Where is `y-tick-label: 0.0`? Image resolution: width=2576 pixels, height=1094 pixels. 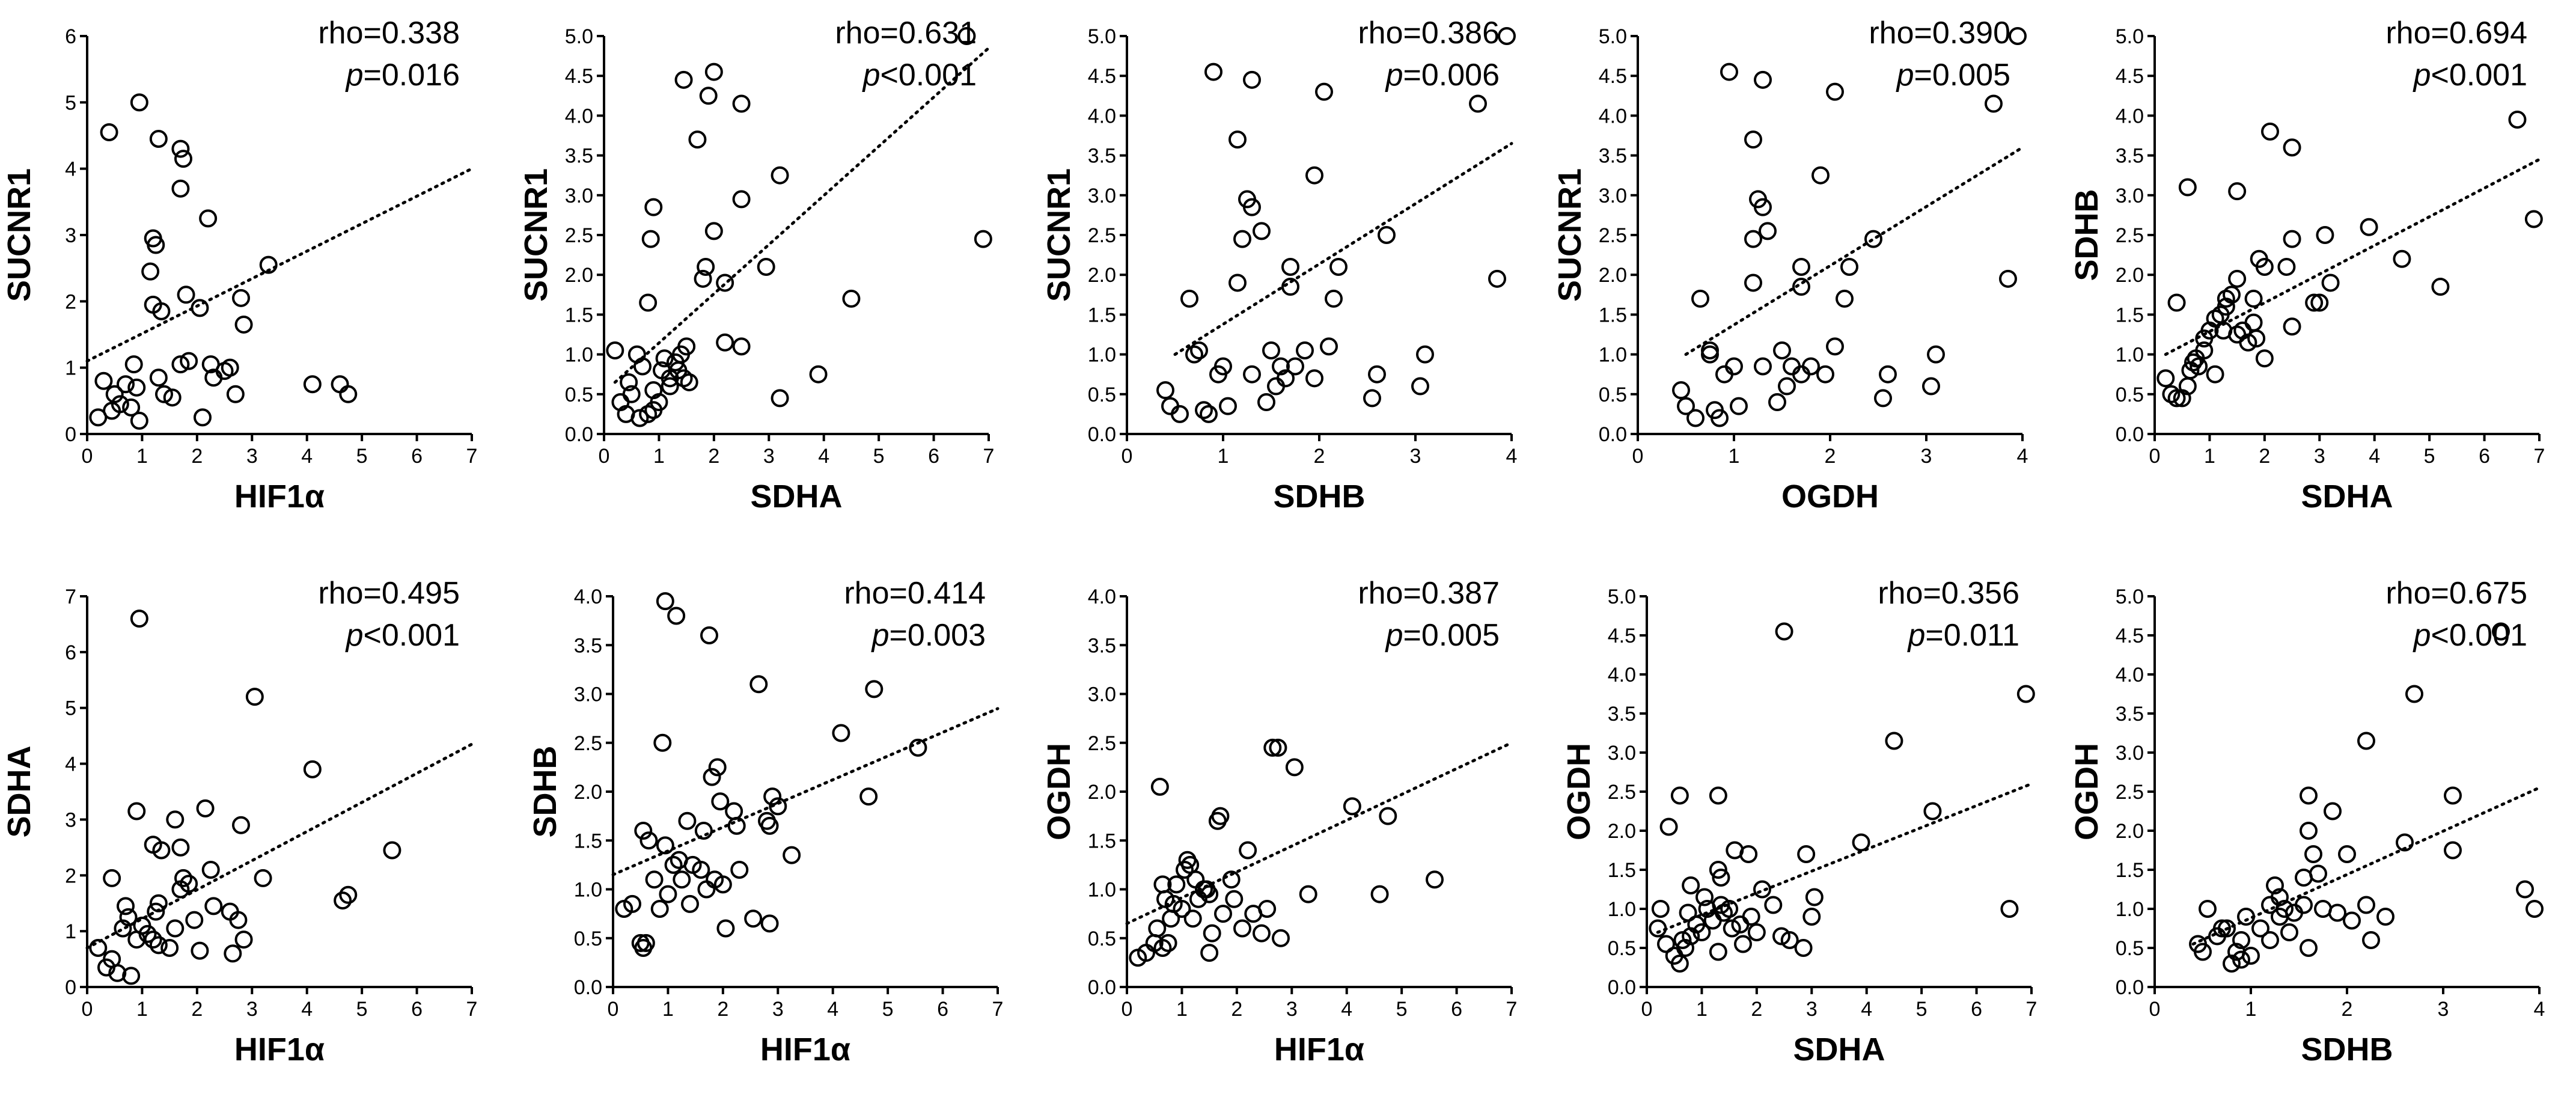
y-tick-label: 0.0 is located at coordinates (1102, 987).